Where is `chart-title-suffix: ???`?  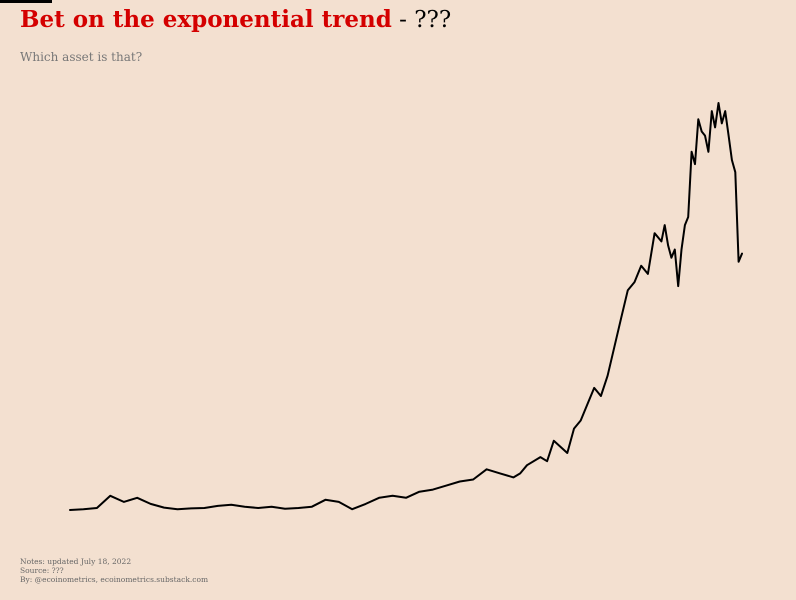
chart-title-suffix: ??? is located at coordinates (433, 20).